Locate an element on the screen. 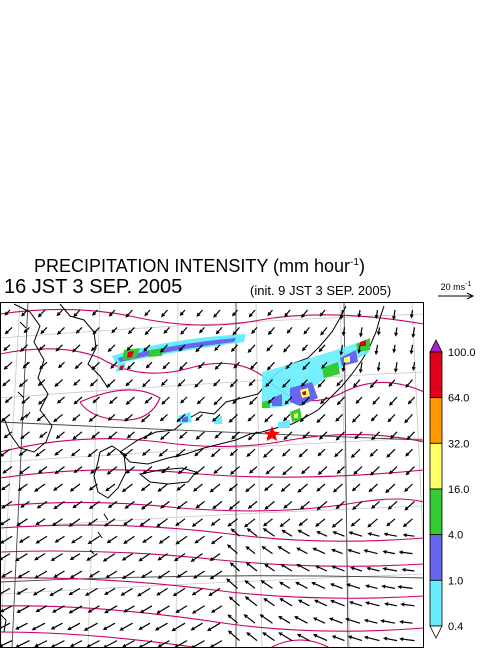 The width and height of the screenshot is (500, 650). colorbar-label: 64.0 is located at coordinates (458, 399).